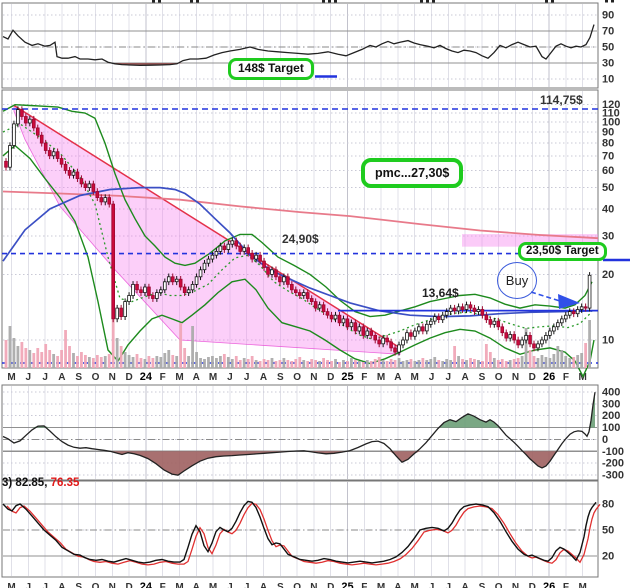 Image resolution: width=630 pixels, height=588 pixels. Describe the element at coordinates (608, 132) in the screenshot. I see `svg-text: 90` at that location.